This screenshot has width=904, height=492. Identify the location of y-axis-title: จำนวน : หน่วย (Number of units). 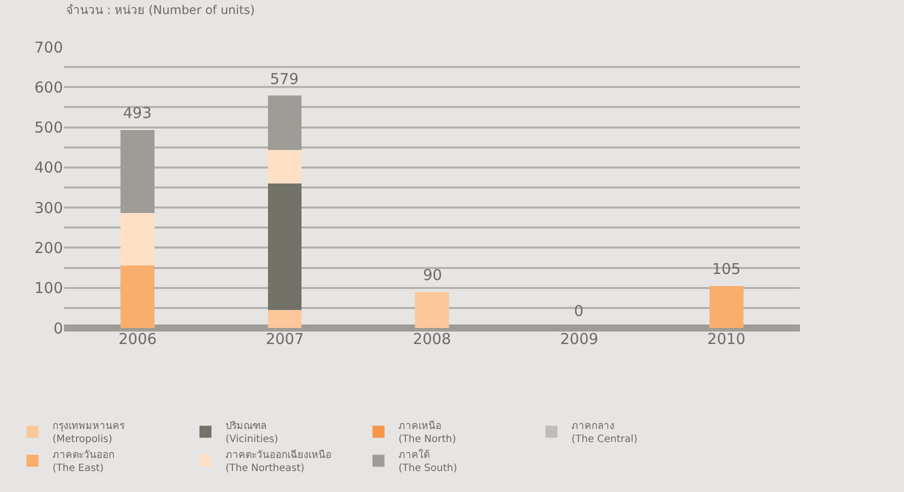
(160, 10).